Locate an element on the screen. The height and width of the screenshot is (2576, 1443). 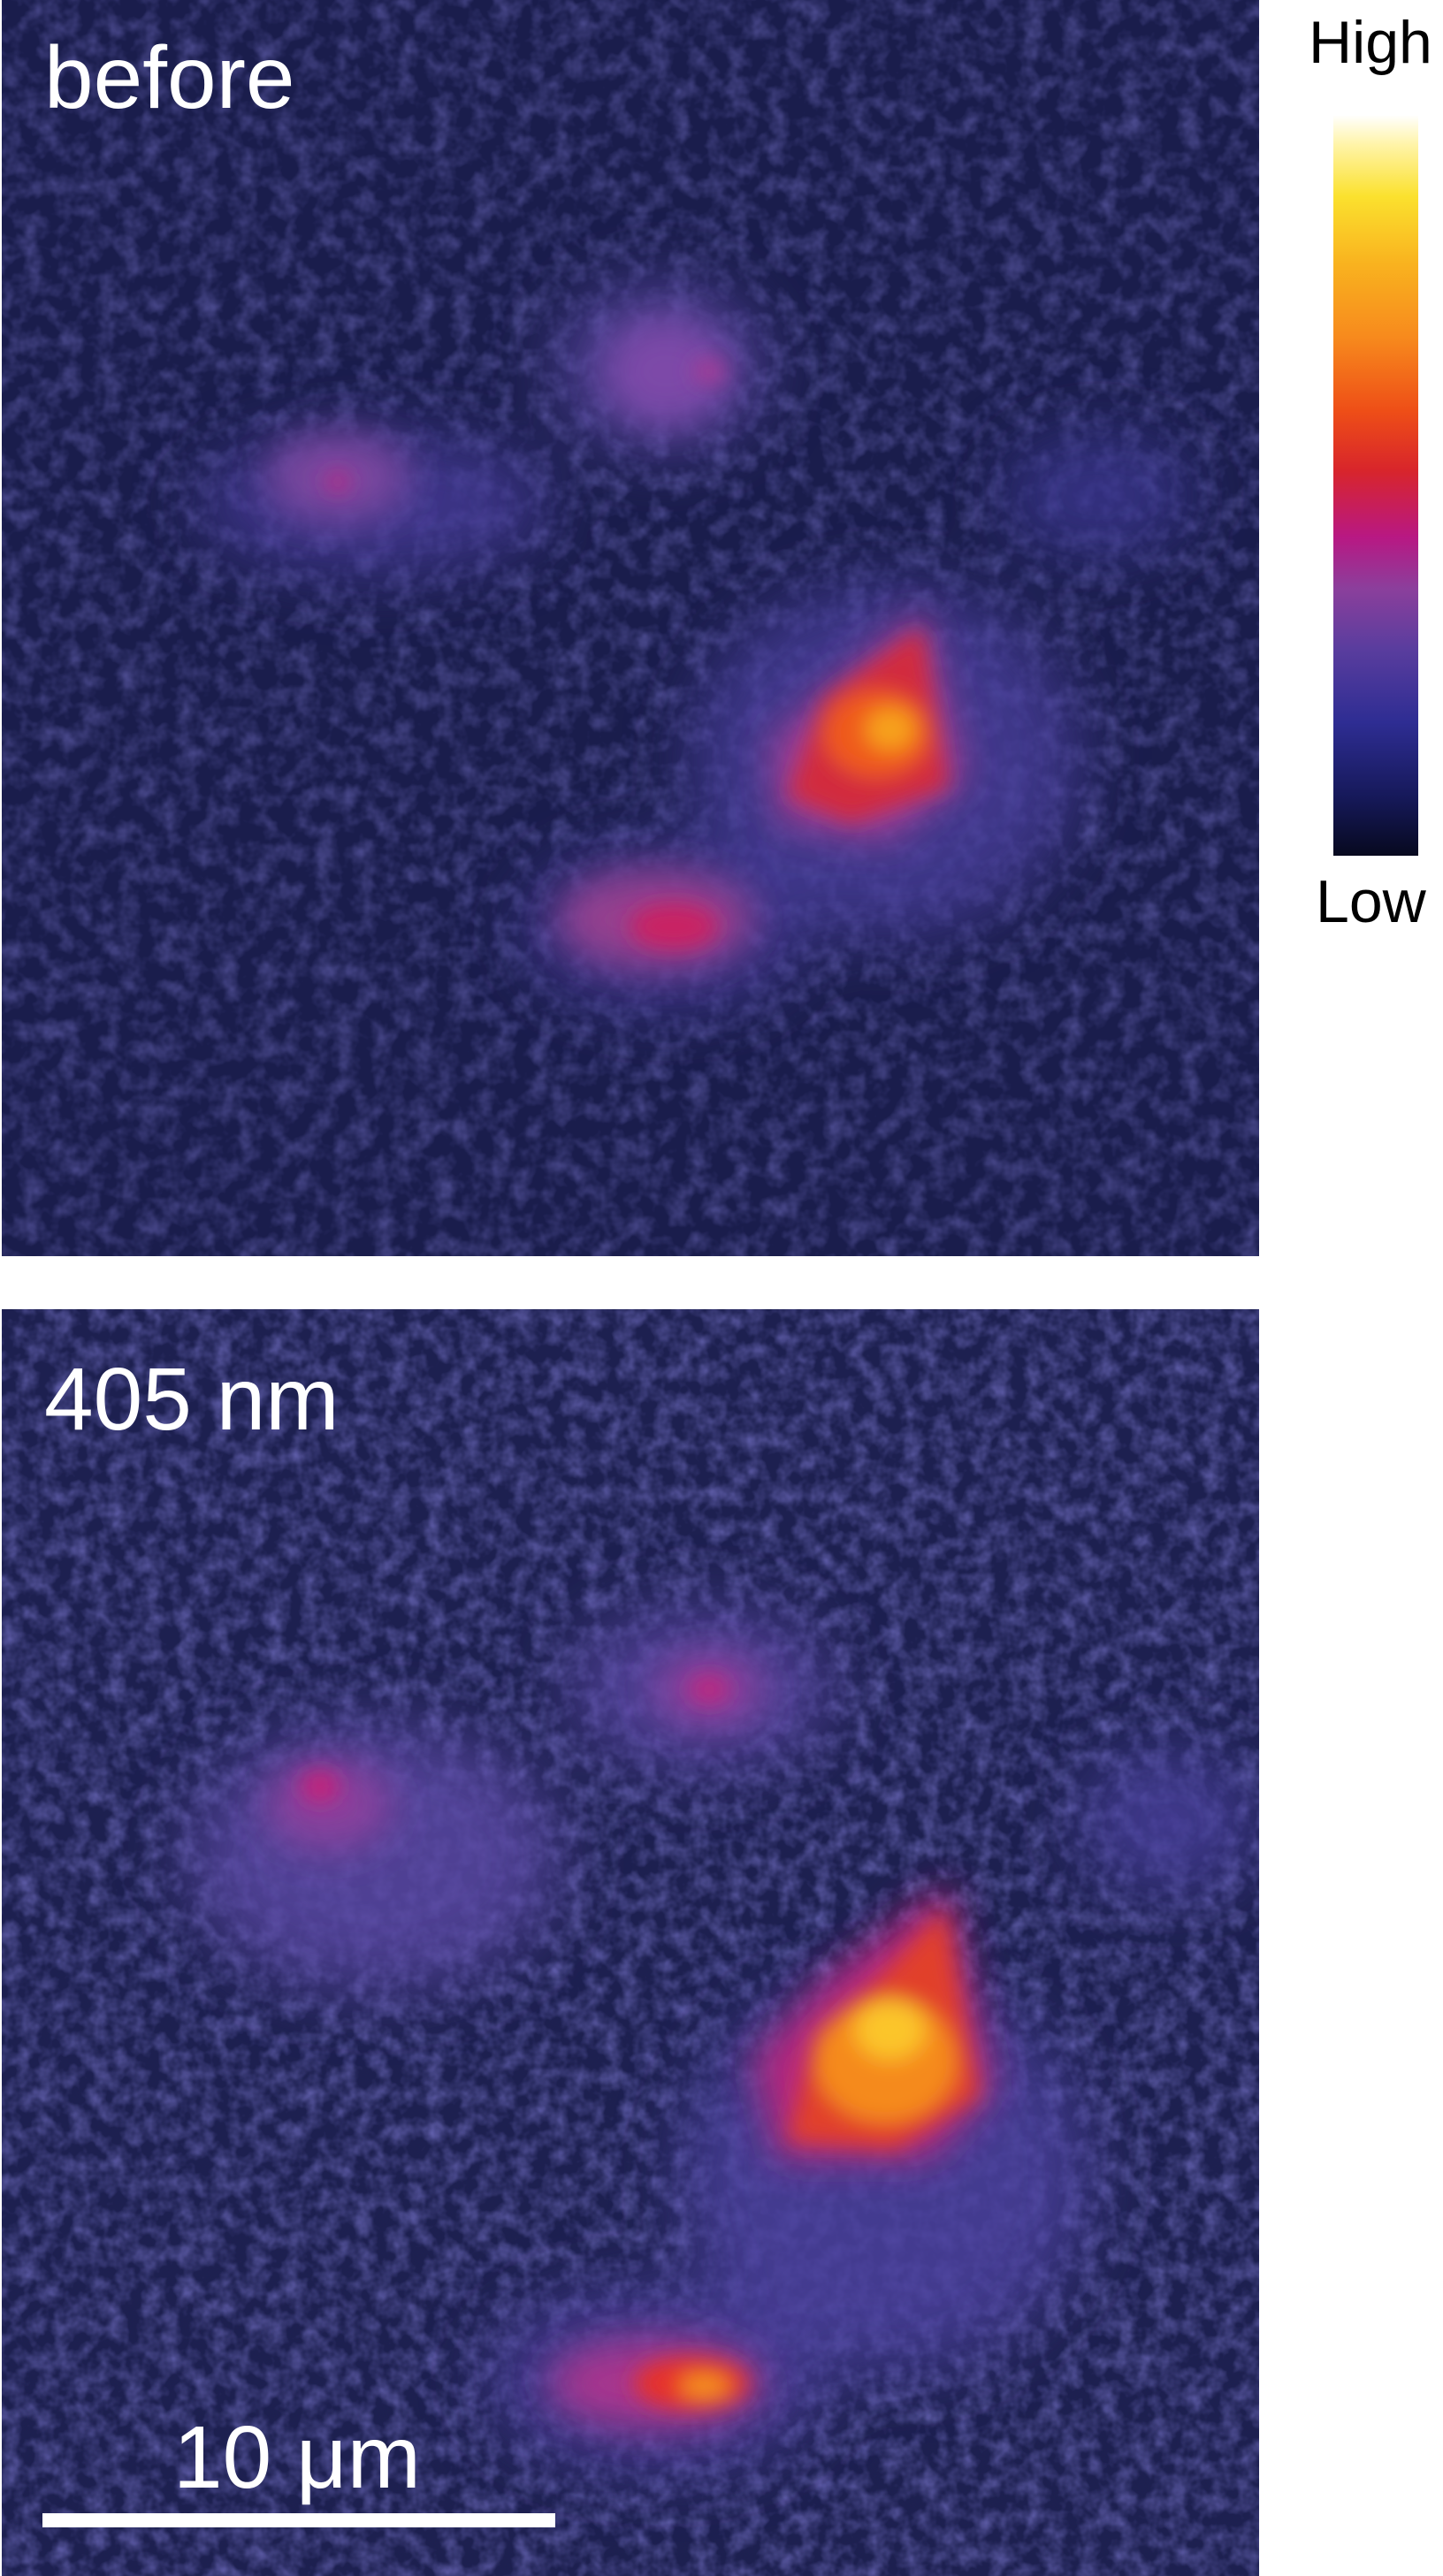
colorbar is located at coordinates (1376, 485).